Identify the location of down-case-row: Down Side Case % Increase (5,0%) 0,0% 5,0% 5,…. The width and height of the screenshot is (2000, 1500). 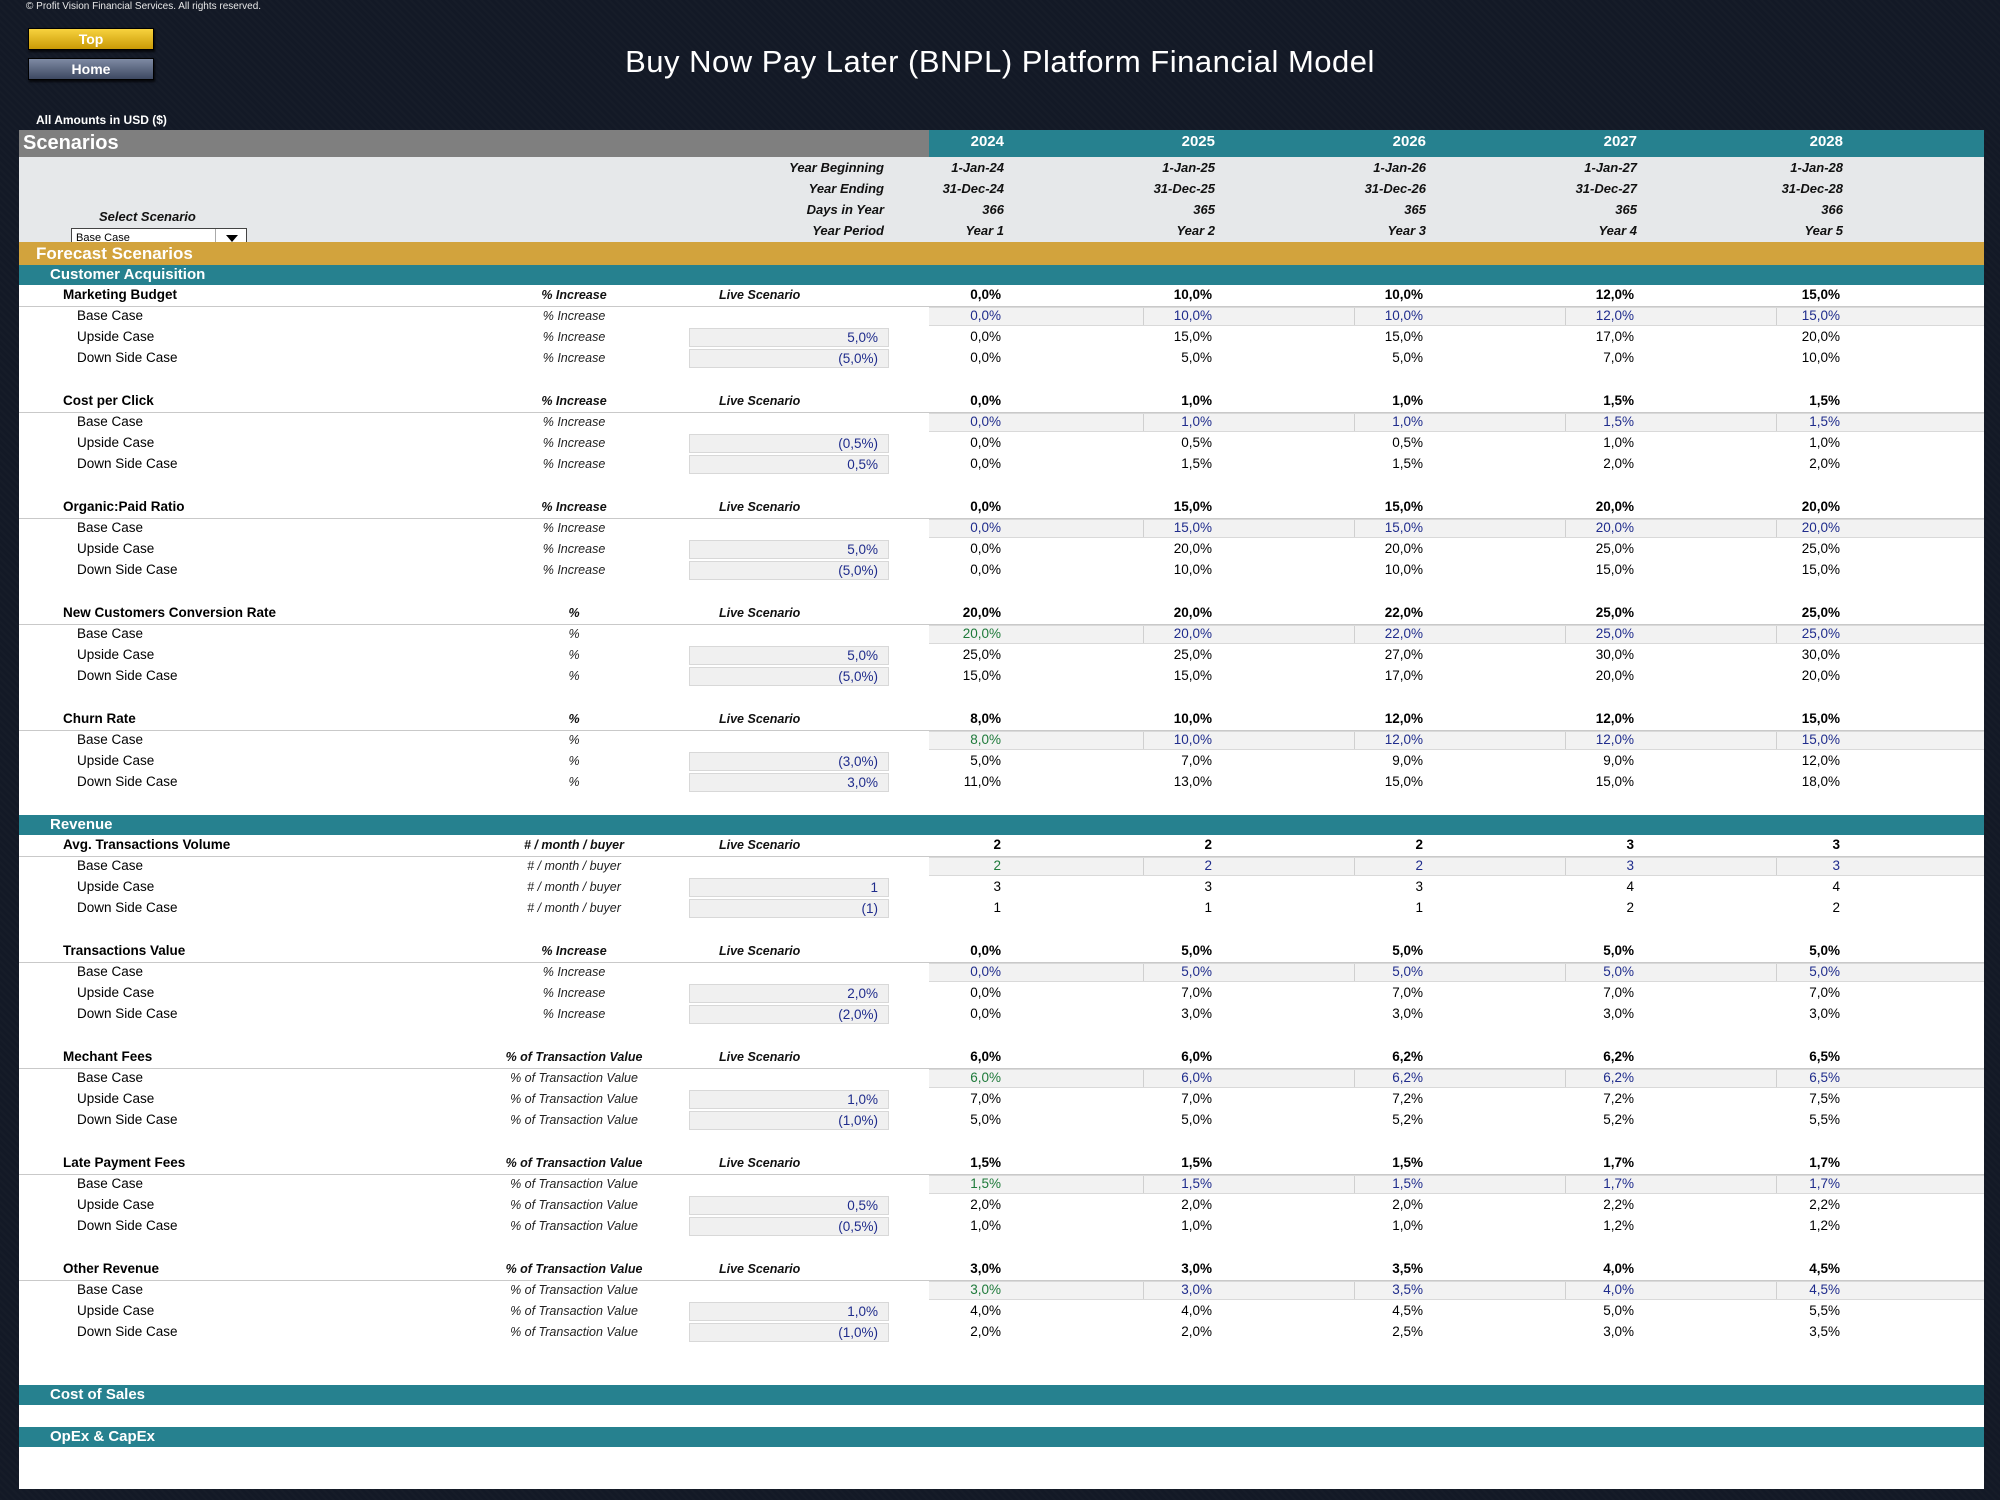
(1001, 358).